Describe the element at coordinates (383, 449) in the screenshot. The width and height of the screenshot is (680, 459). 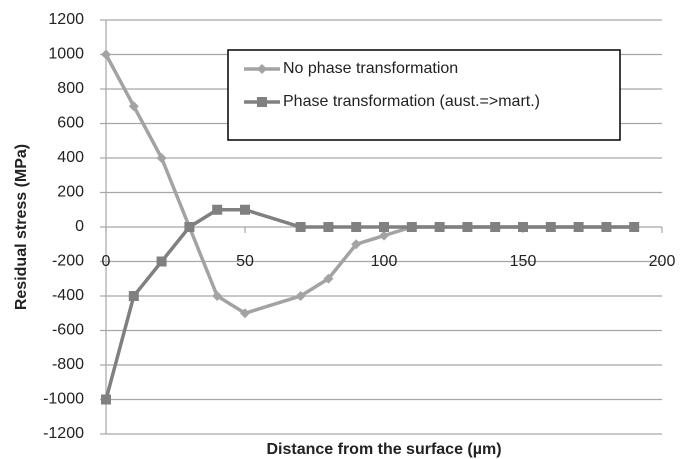
I see `x-axis-title: Distance from the surface (µm)` at that location.